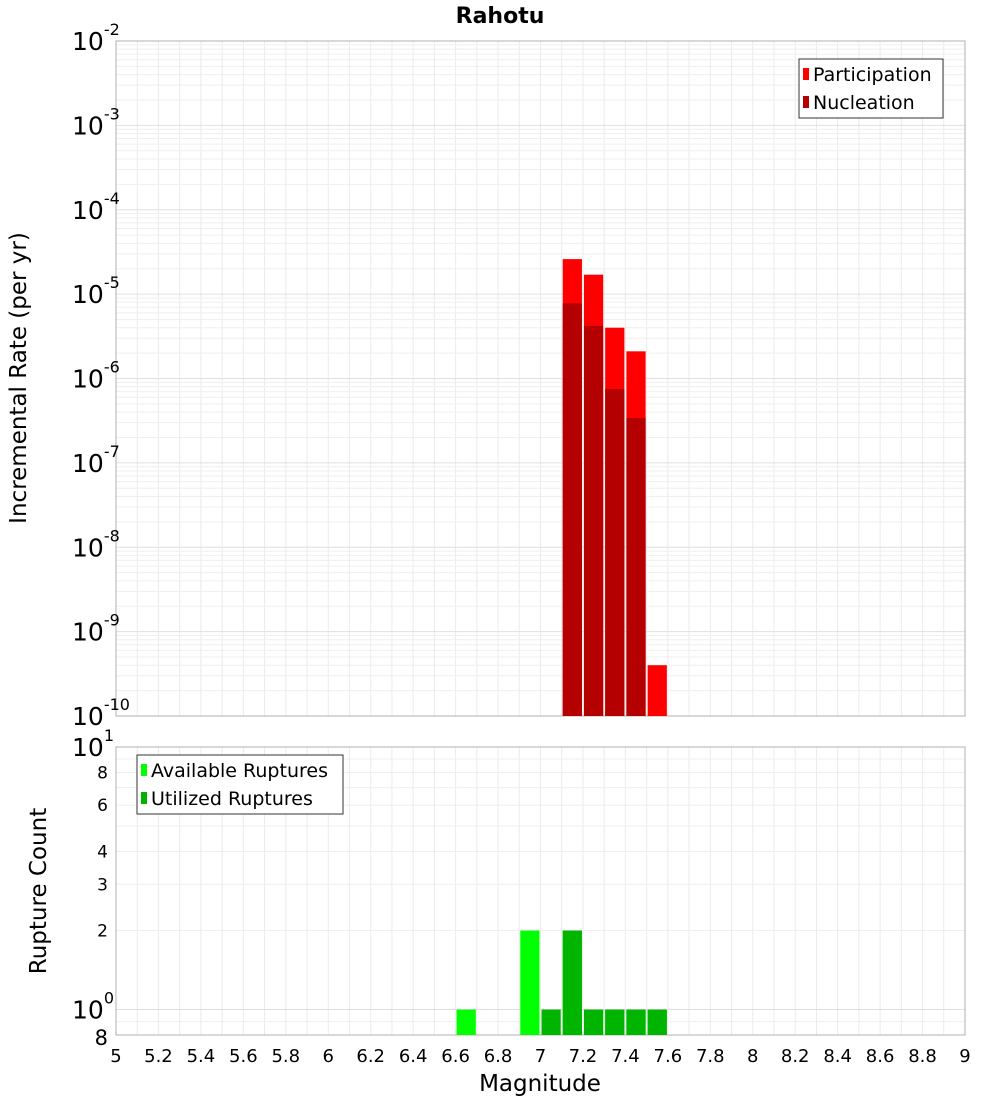 Image resolution: width=1000 pixels, height=1100 pixels. Describe the element at coordinates (96, 291) in the screenshot. I see `y-tick-label: 10⁻⁵` at that location.